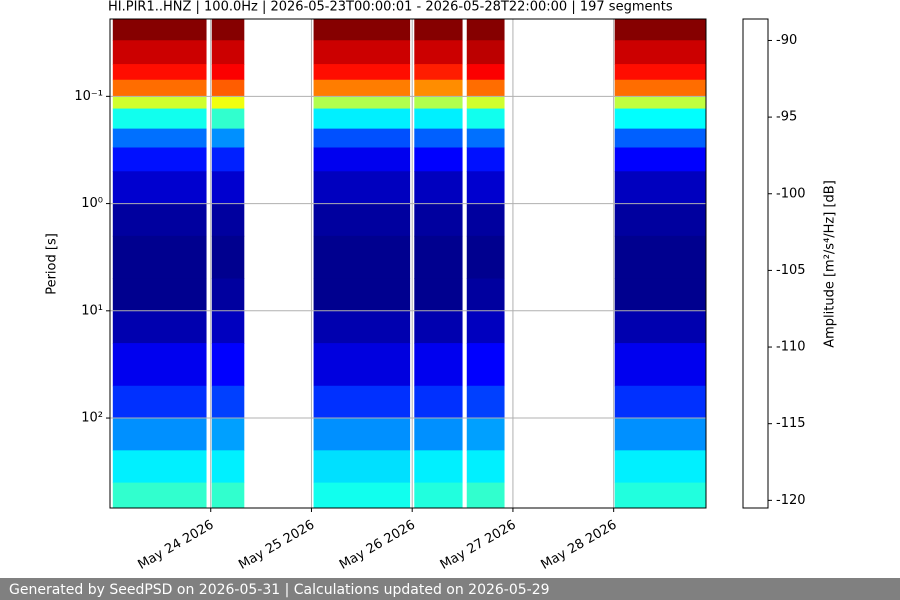  I want to click on x-tick-label: May 27 2026, so click(478, 545).